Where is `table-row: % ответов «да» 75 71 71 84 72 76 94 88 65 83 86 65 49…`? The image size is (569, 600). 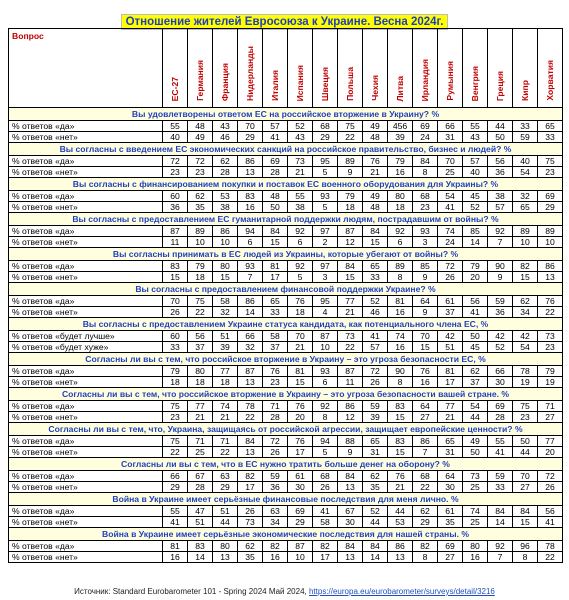 table-row: % ответов «да» 75 71 71 84 72 76 94 88 65 83 86 65 49… is located at coordinates (285, 441).